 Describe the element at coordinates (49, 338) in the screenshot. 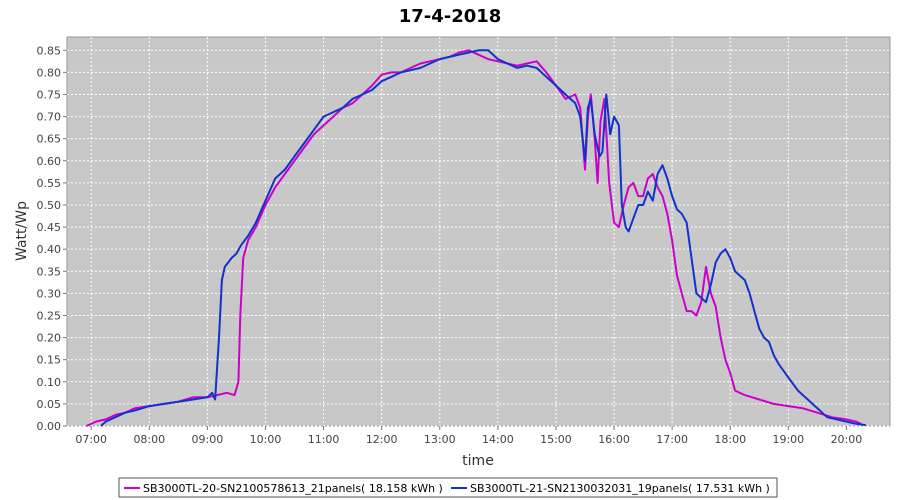

I see `y-tick-label: 0.20` at that location.